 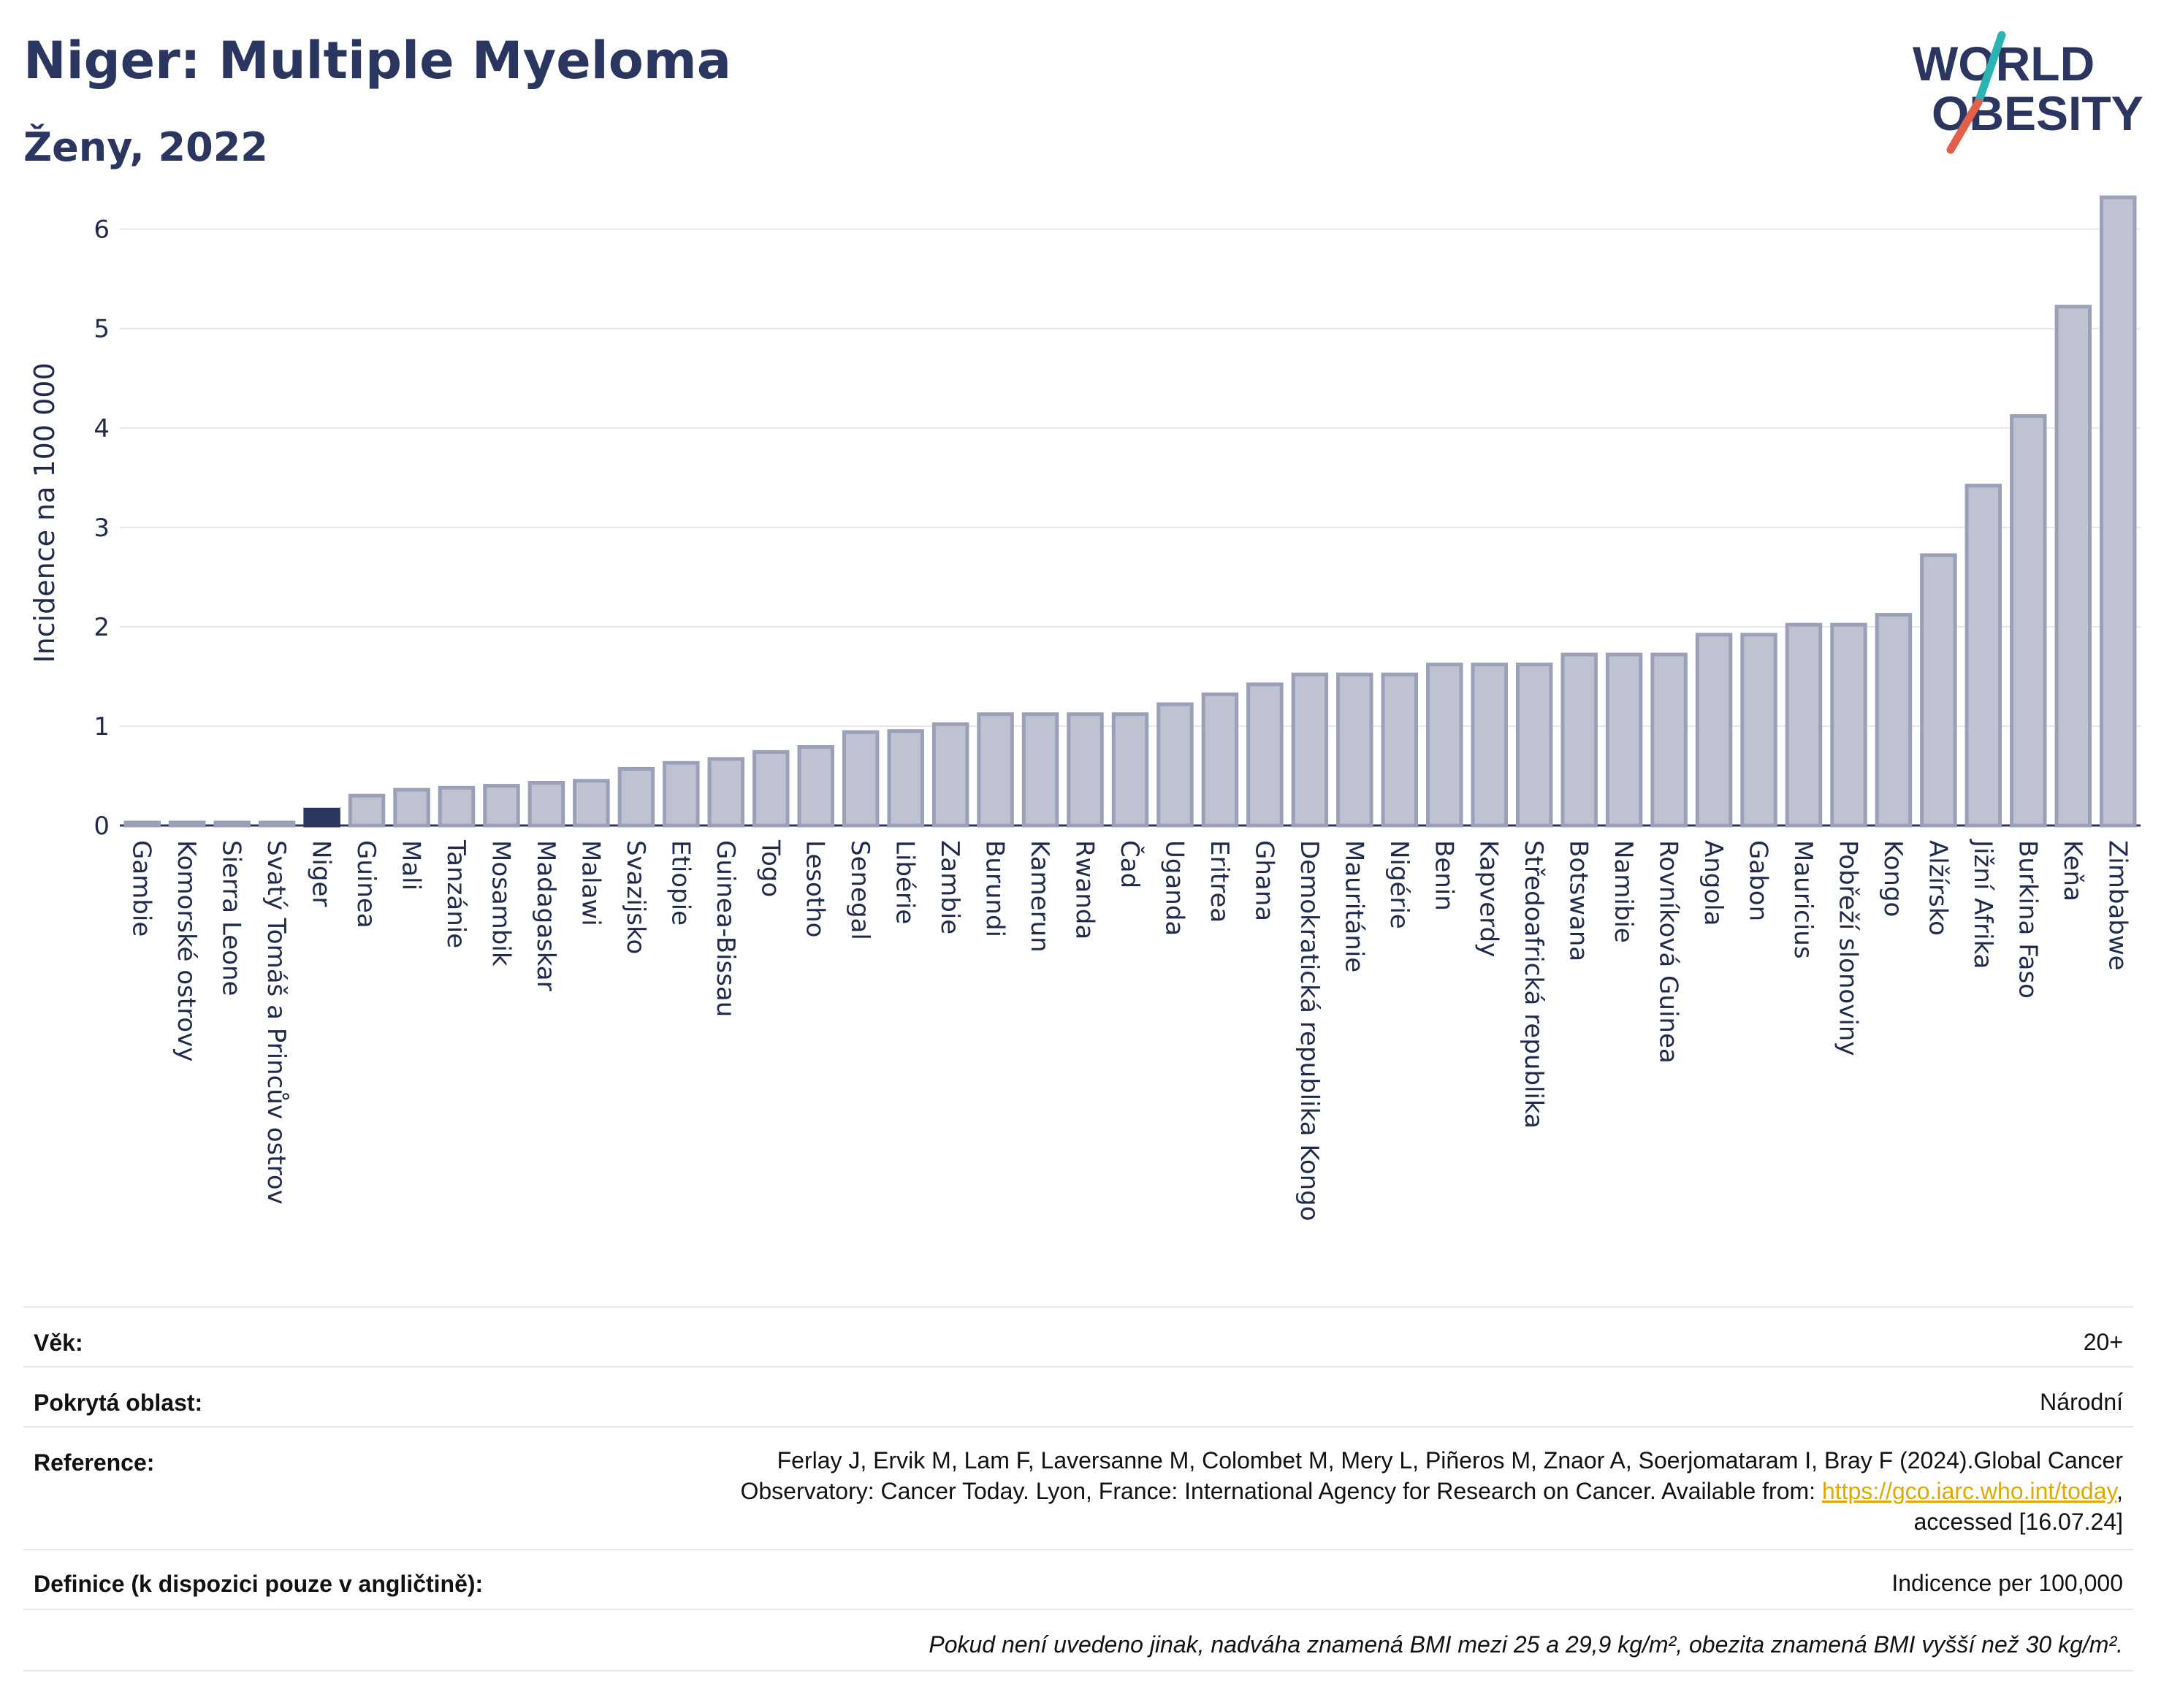 What do you see at coordinates (1488, 899) in the screenshot?
I see `x-tick-label: Kapverdy` at bounding box center [1488, 899].